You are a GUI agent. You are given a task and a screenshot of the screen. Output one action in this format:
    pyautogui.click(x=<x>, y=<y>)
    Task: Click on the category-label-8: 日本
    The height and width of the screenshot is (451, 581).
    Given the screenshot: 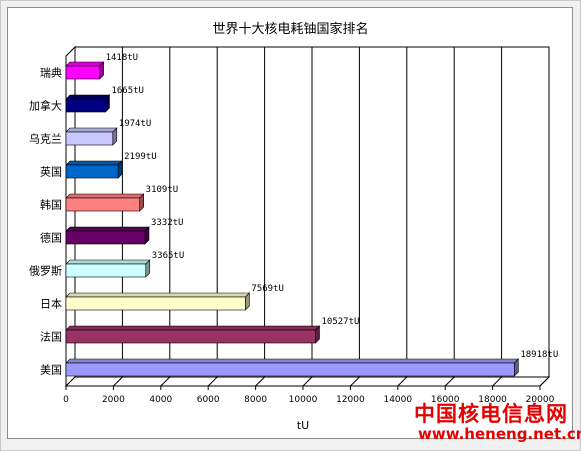 What is the action you would take?
    pyautogui.click(x=51, y=304)
    